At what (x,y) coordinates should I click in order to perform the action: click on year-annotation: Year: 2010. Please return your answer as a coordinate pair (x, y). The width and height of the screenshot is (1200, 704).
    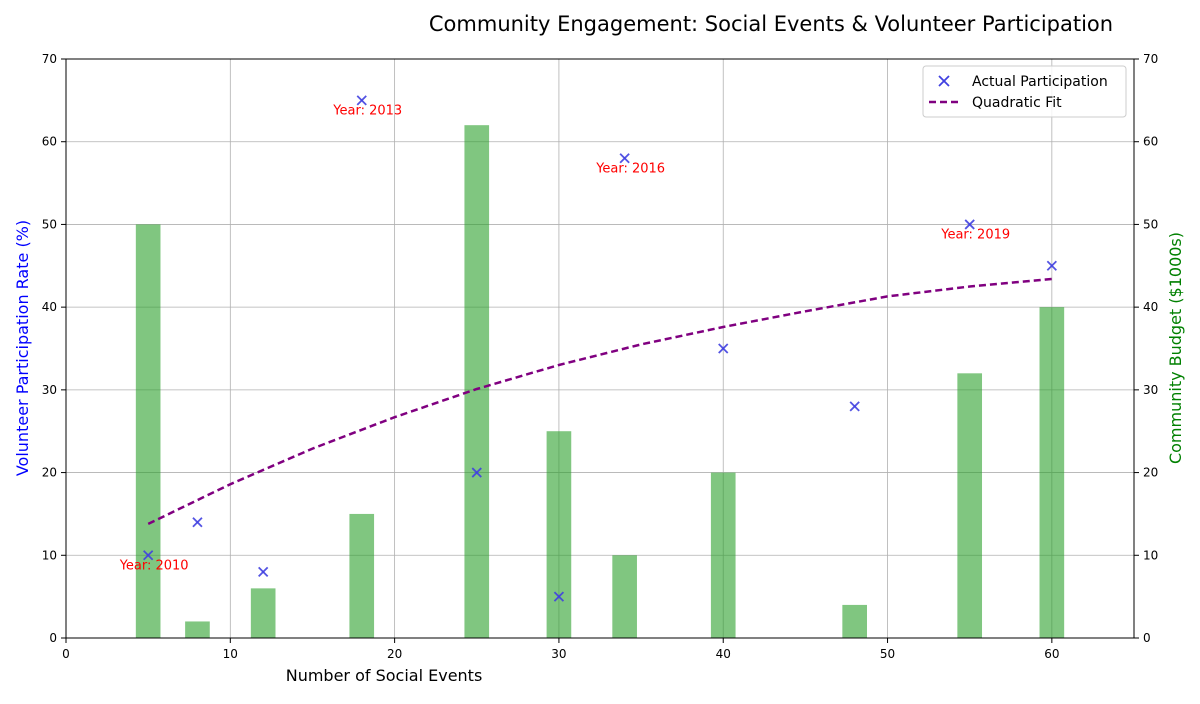
    Looking at the image, I should click on (154, 565).